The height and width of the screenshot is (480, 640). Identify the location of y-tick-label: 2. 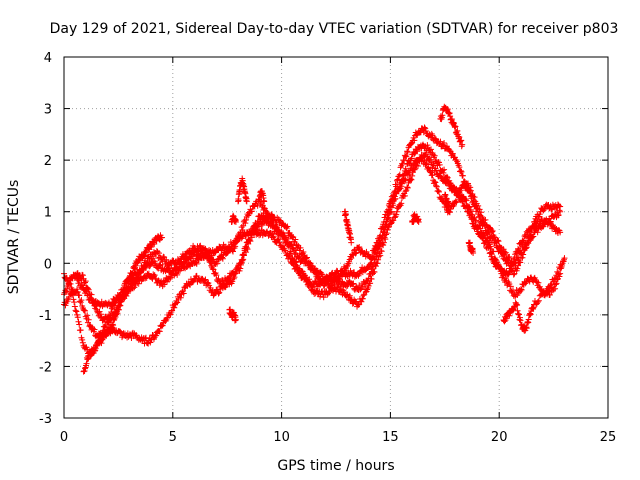
(48, 161).